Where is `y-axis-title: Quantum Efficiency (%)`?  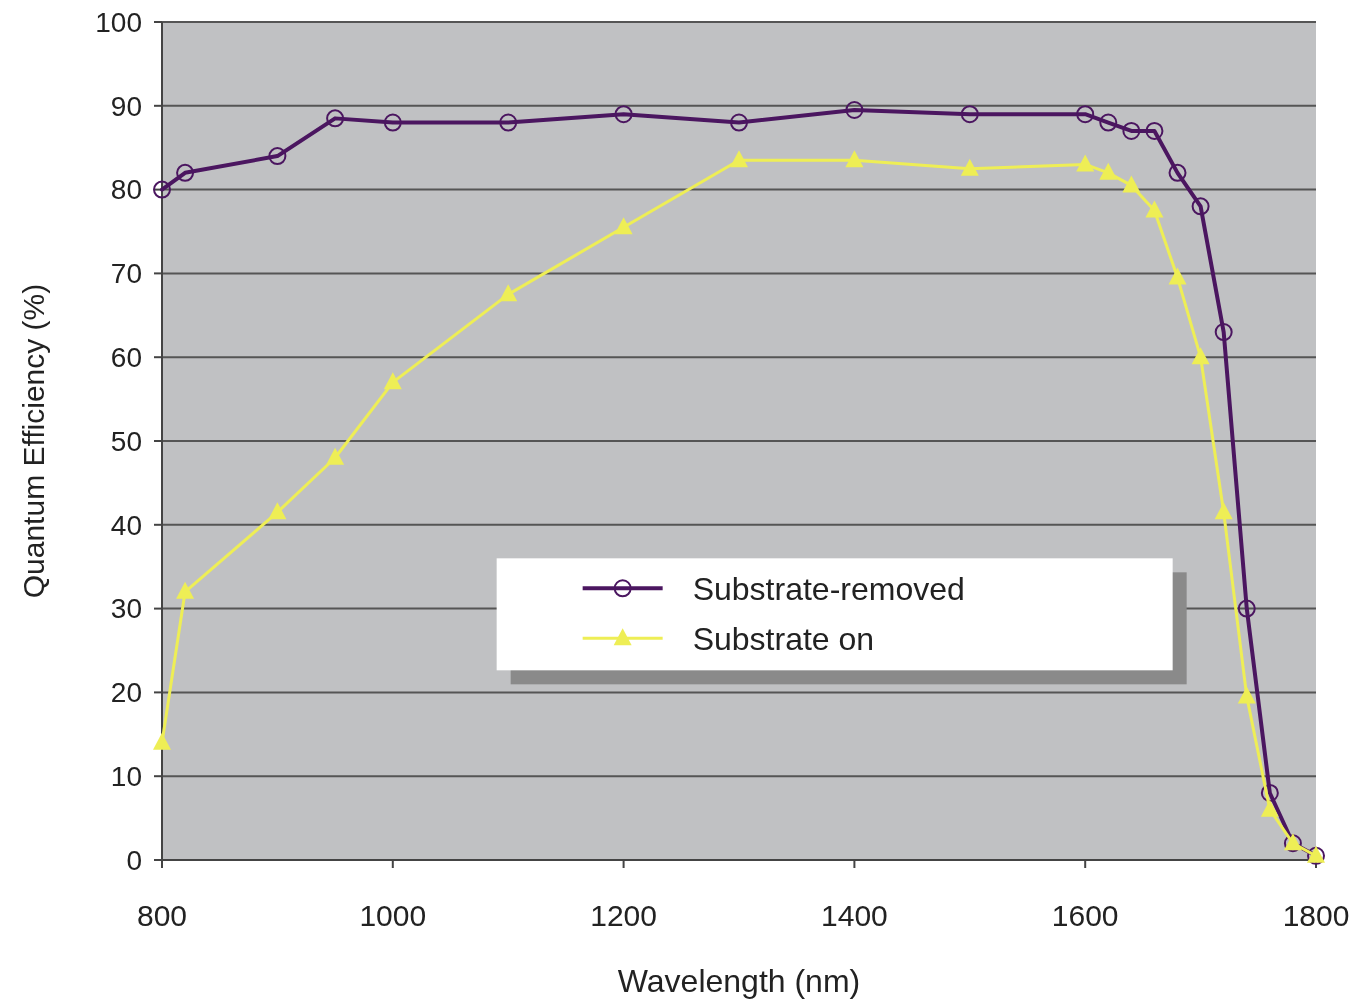 y-axis-title: Quantum Efficiency (%) is located at coordinates (33, 441).